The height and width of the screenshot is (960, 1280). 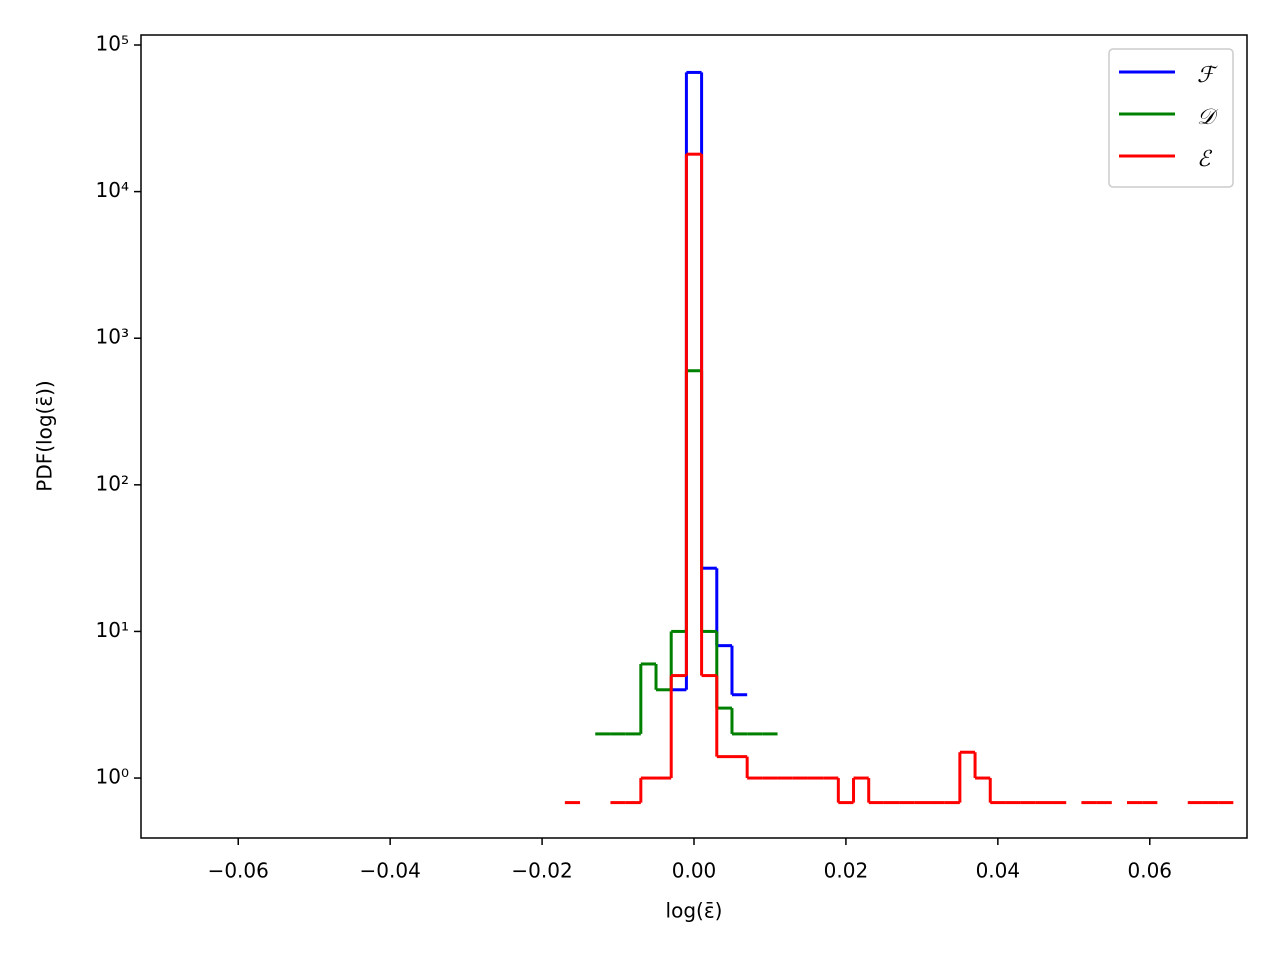 I want to click on y-tick-label: 10⁰, so click(x=112, y=777).